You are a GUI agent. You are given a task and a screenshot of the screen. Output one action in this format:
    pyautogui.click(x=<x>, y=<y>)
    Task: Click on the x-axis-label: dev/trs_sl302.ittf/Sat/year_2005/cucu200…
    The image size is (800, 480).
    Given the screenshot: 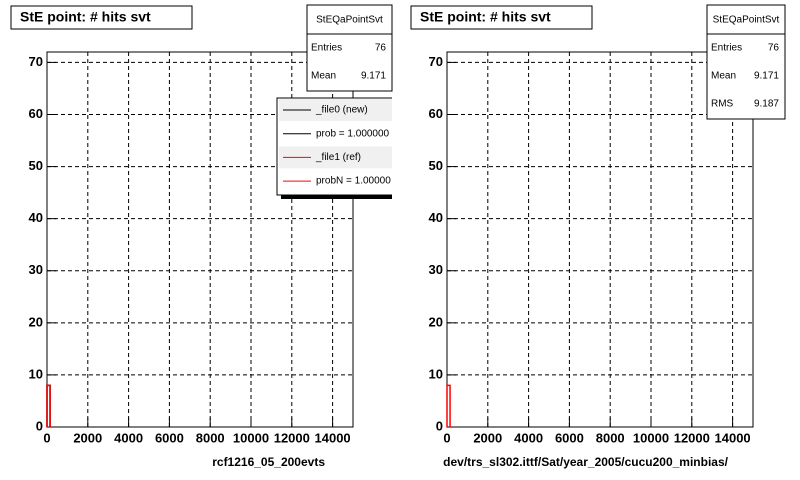 What is the action you would take?
    pyautogui.click(x=585, y=462)
    